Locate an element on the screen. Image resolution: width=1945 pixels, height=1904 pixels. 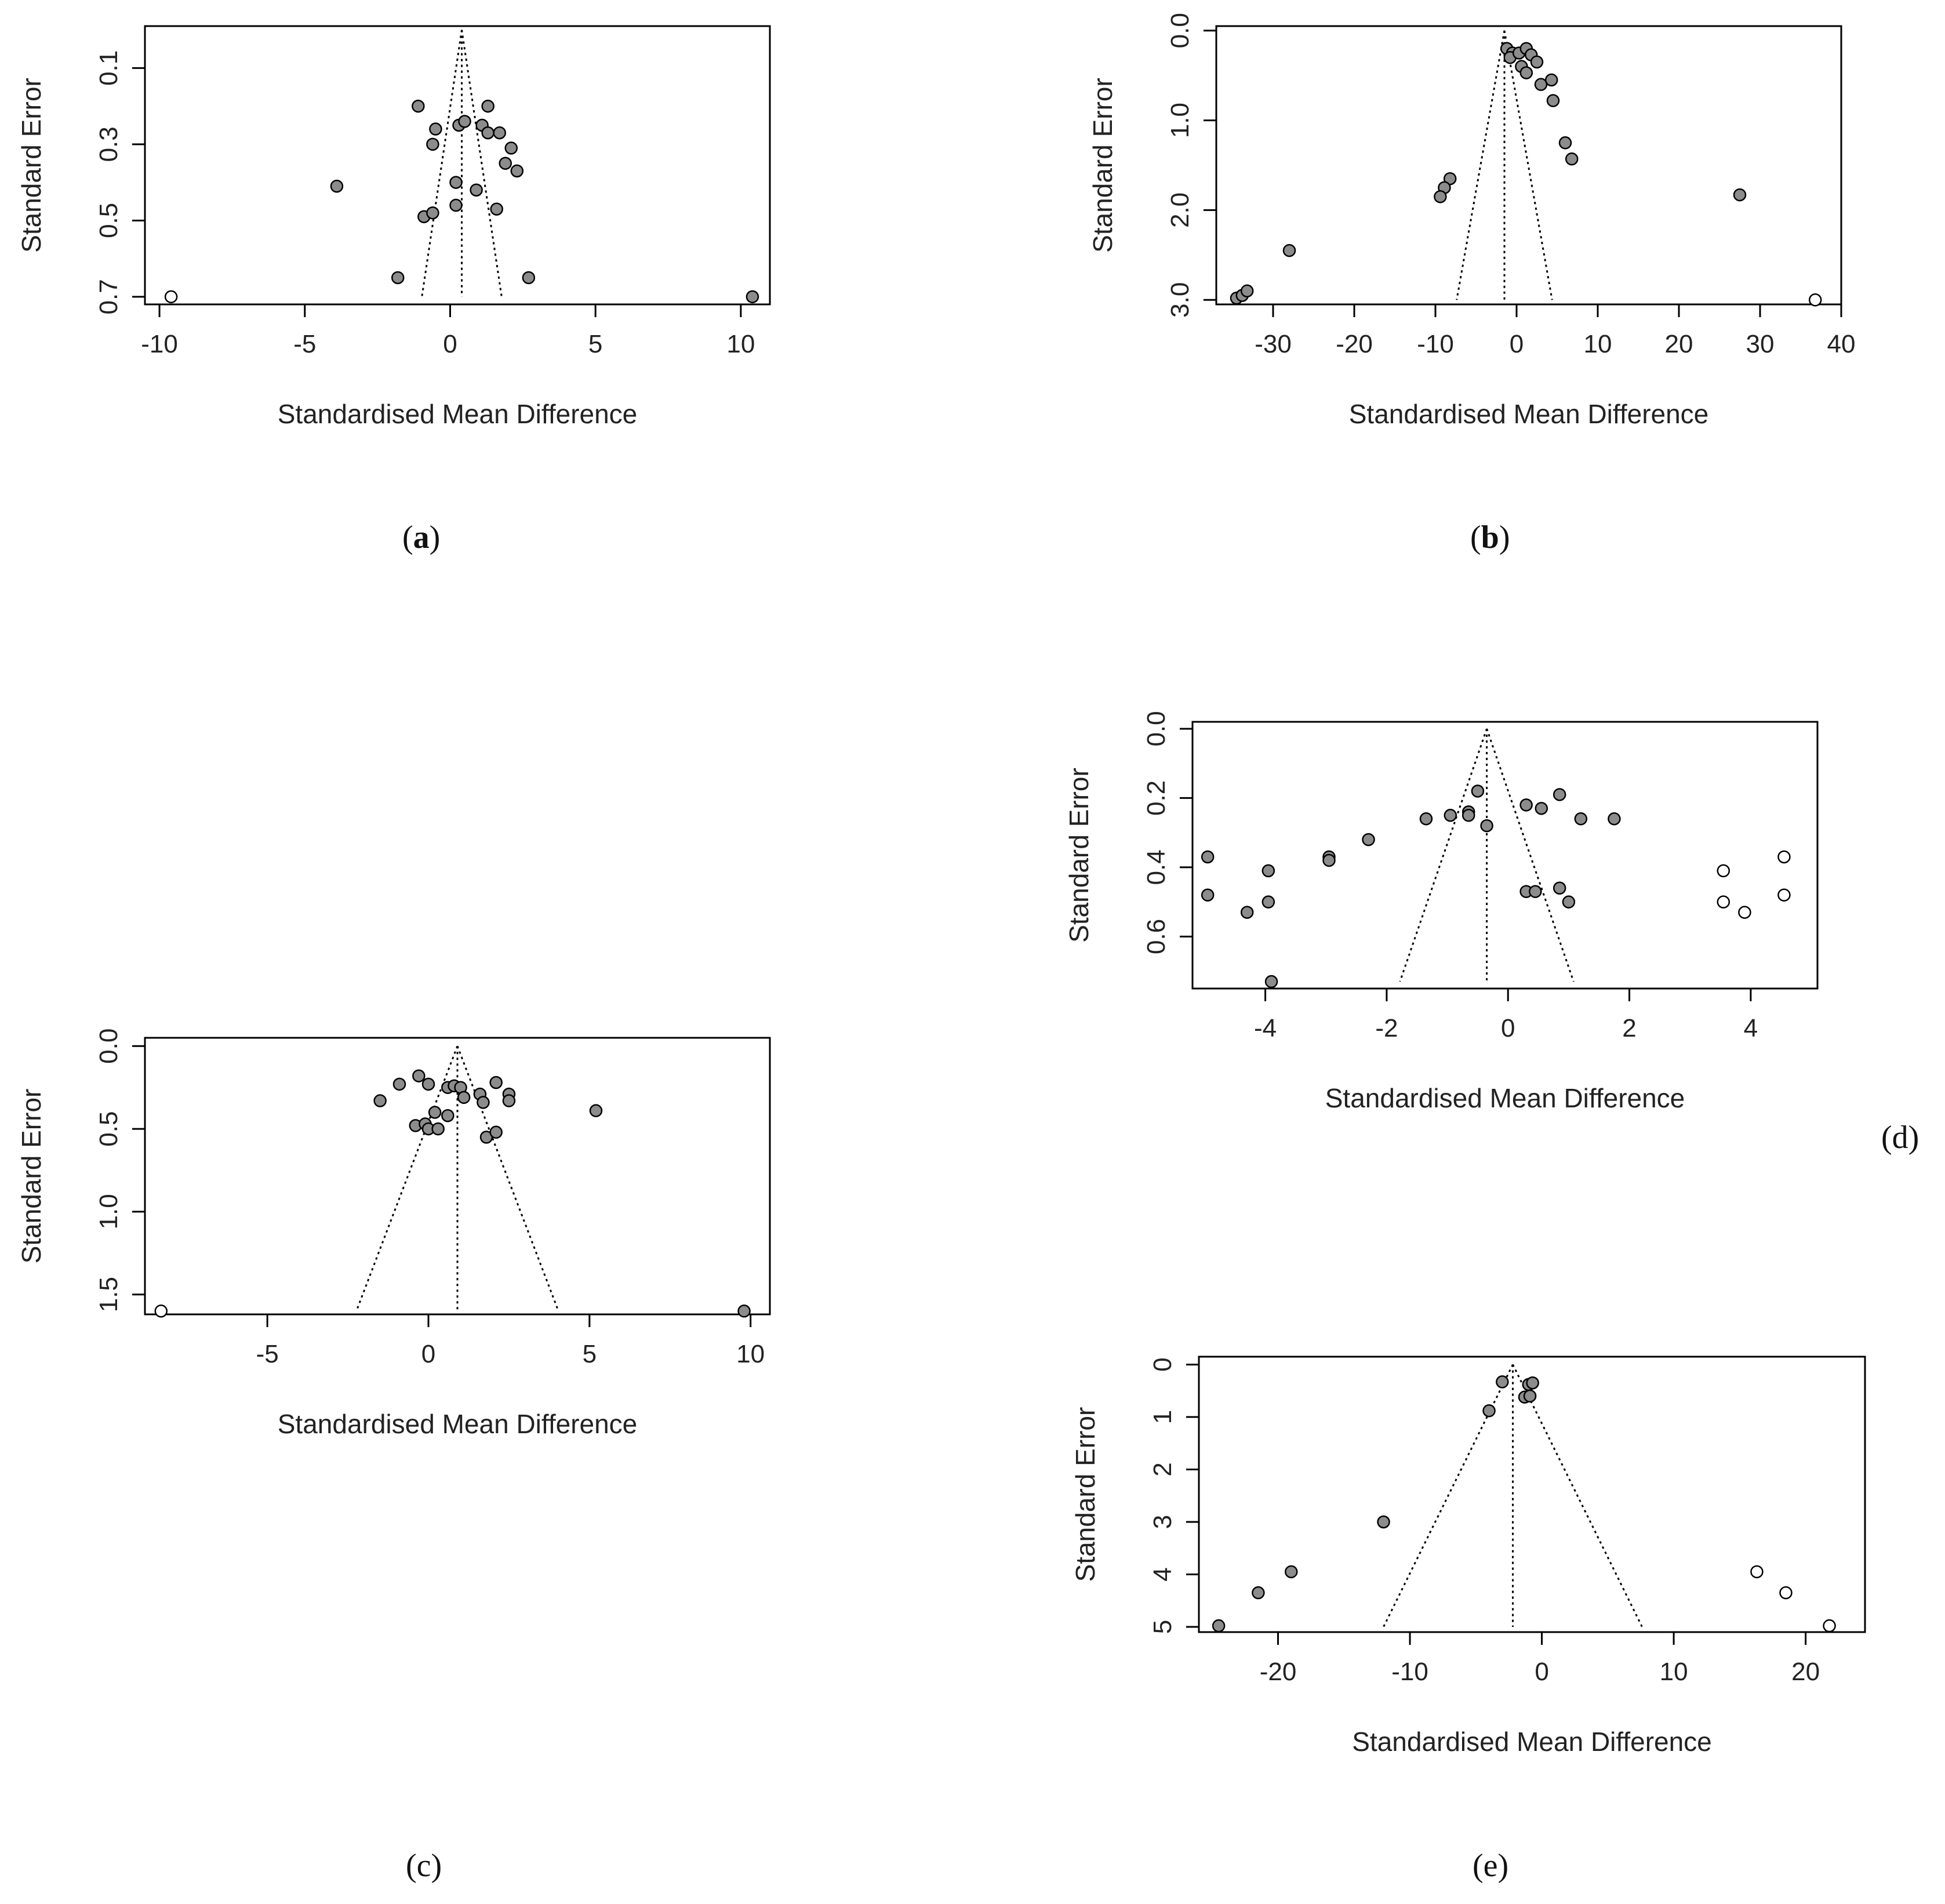
y-tick-label: 1 is located at coordinates (1162, 1417).